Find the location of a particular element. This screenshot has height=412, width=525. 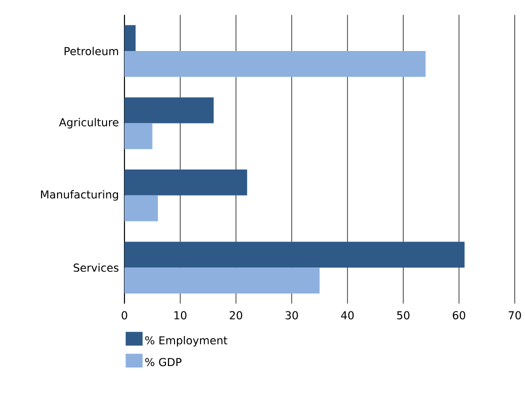

y-tick-label: Agriculture is located at coordinates (88, 123).